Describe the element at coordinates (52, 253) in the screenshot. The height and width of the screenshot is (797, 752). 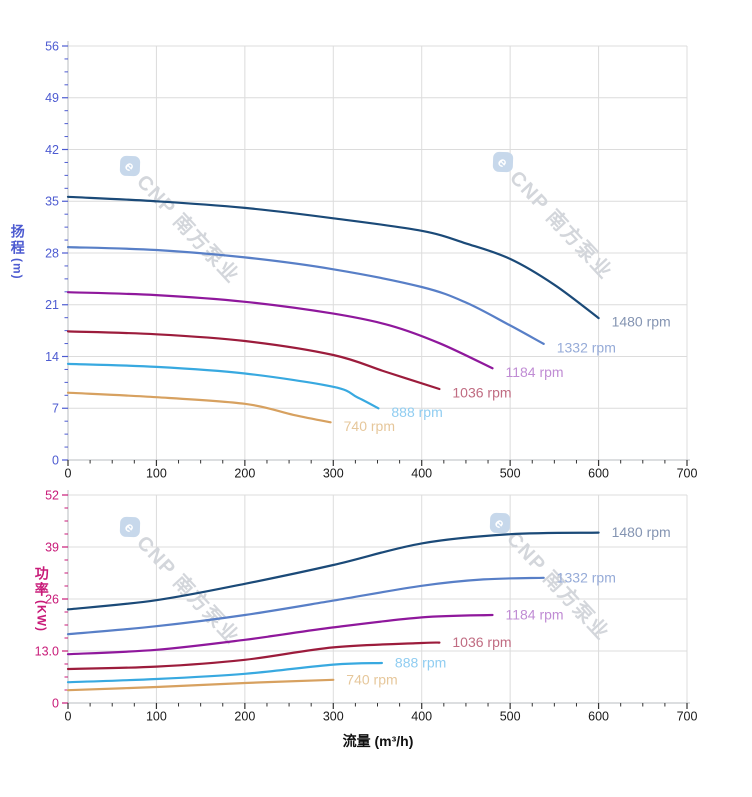
I see `y-tick-label: 28` at that location.